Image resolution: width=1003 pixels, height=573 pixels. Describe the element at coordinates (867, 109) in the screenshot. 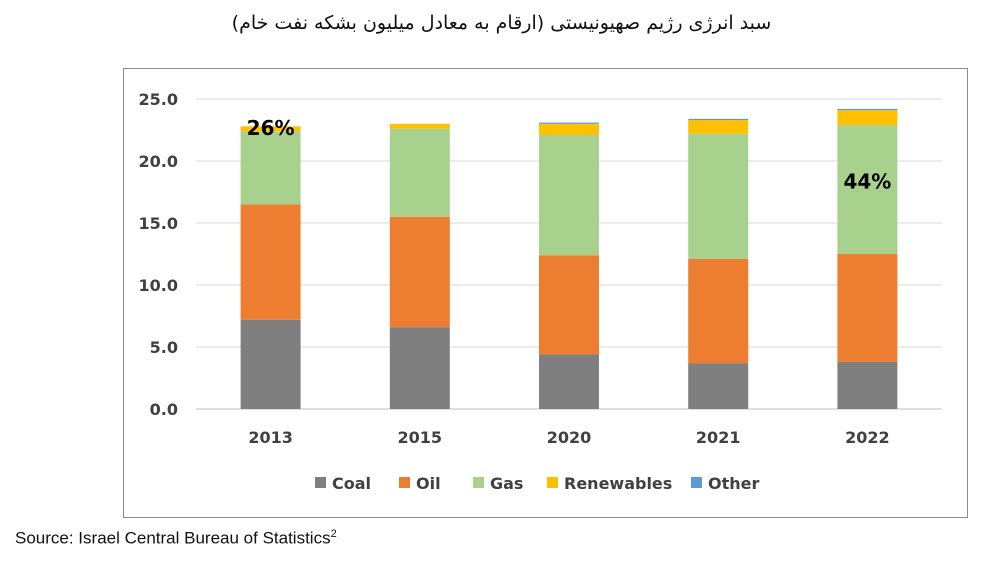

I see `bar-segment-other-2022` at that location.